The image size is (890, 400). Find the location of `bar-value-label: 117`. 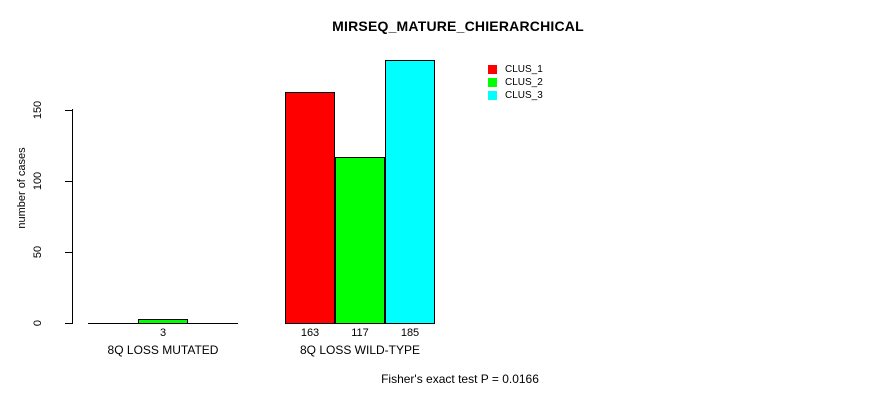

bar-value-label: 117 is located at coordinates (360, 333).